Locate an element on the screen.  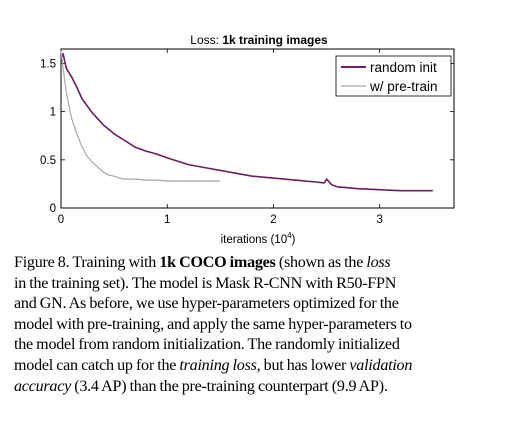
caption-italic-text: training loss is located at coordinates (218, 365).